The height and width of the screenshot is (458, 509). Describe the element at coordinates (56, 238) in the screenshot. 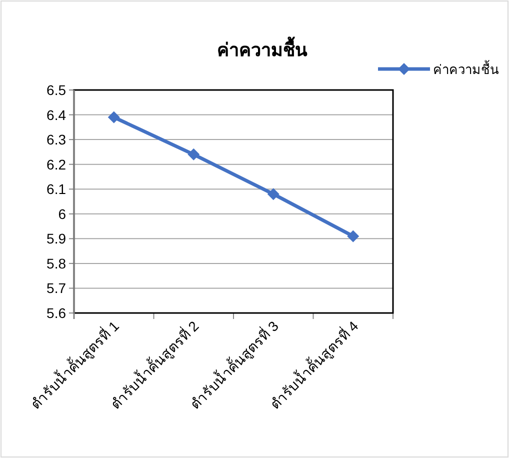

I see `y-tick-label: 5.9` at that location.